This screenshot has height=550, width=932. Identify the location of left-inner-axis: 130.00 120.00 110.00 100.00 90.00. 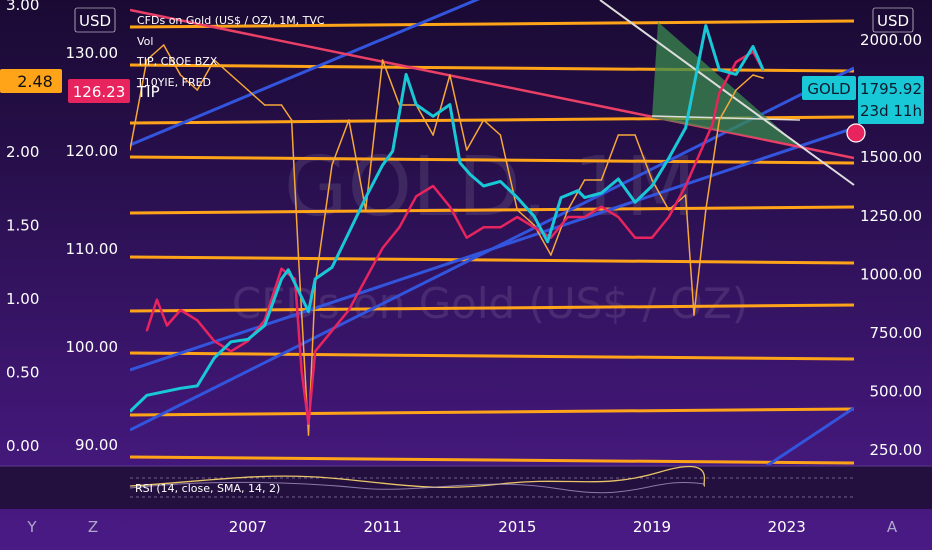
(92, 249).